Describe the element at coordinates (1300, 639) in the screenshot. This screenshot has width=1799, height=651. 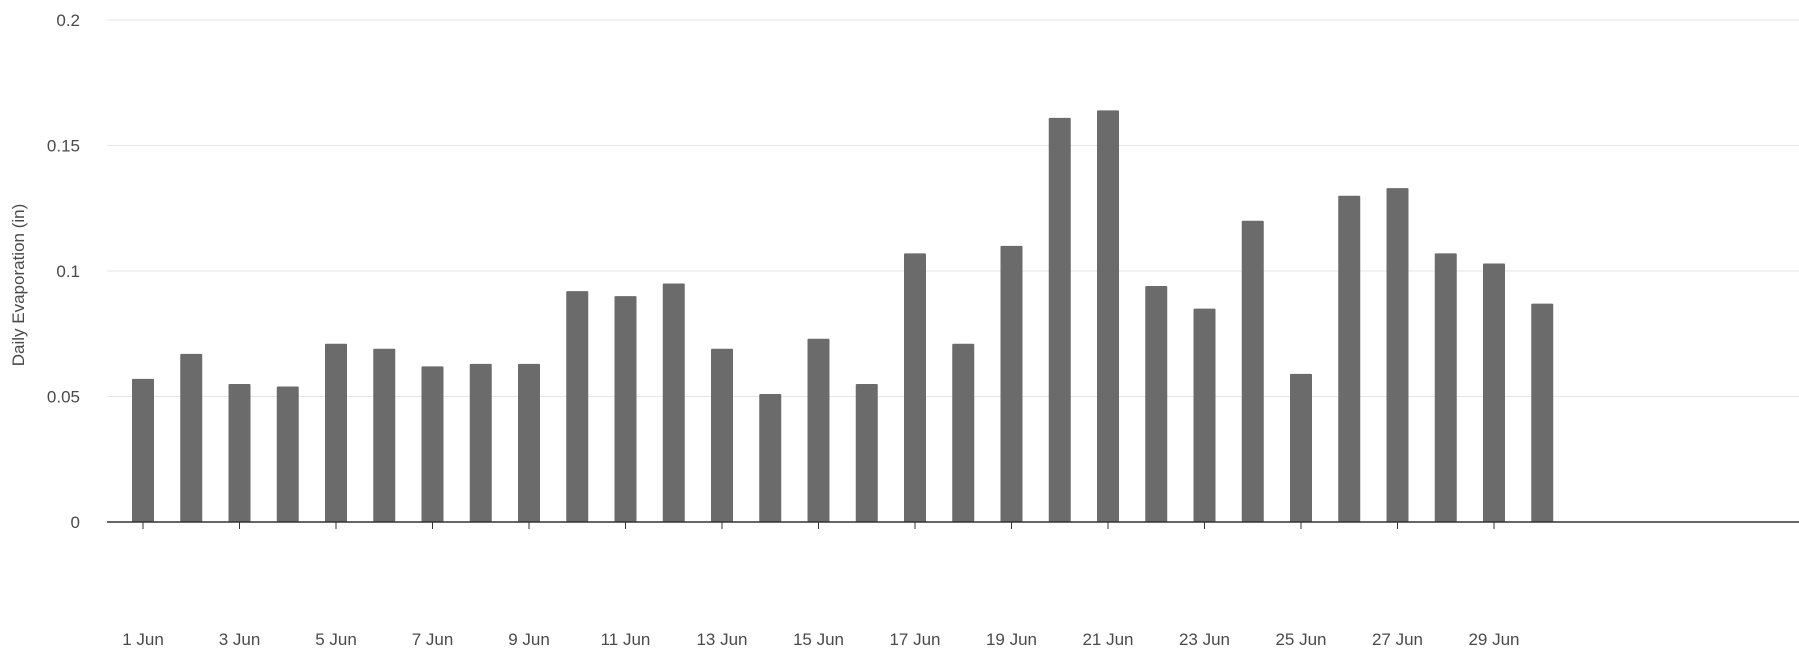
I see `x-tick-label: 25 Jun` at that location.